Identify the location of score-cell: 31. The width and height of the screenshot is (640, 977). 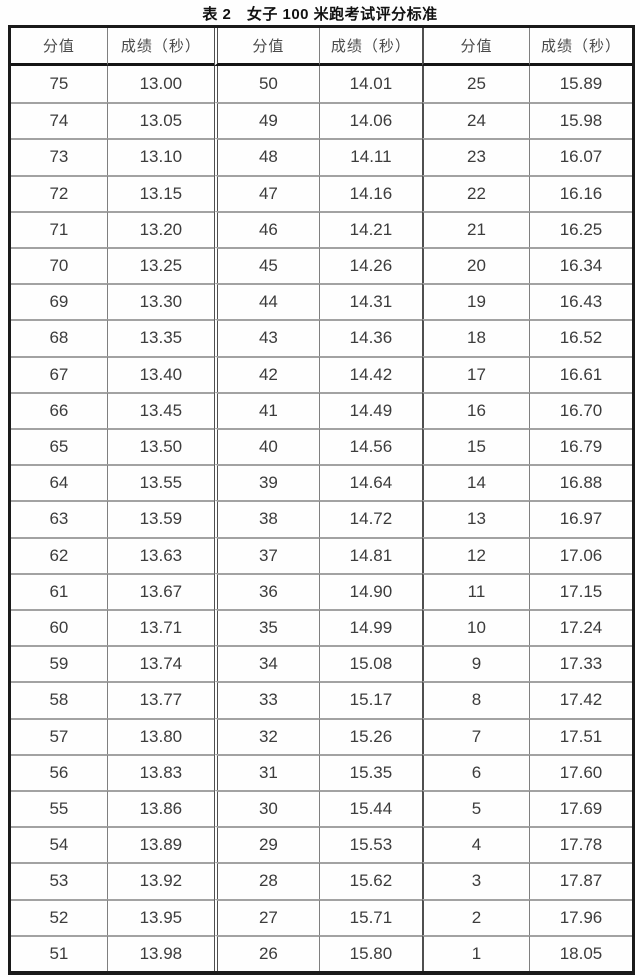
(266, 771).